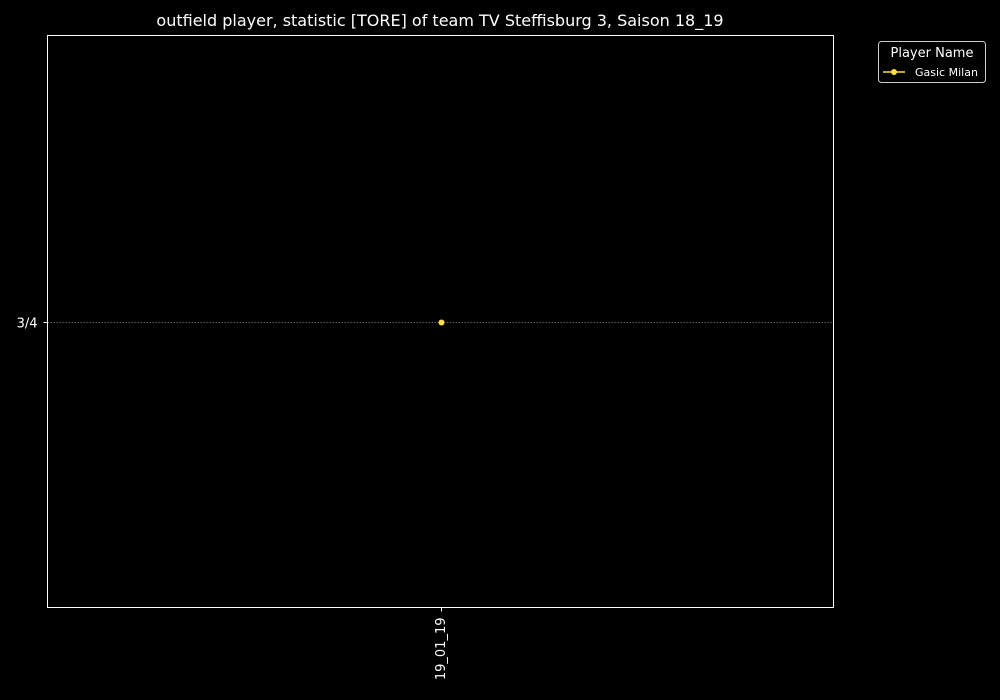  What do you see at coordinates (894, 72) in the screenshot?
I see `legend-marker` at bounding box center [894, 72].